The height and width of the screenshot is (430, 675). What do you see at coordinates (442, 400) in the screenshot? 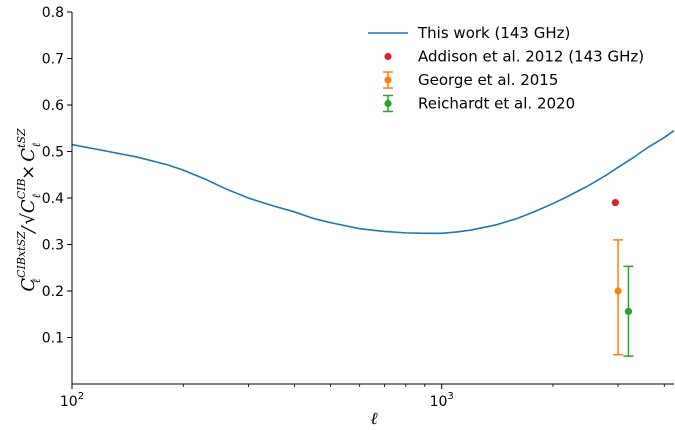
I see `x-tick-label: 10³` at bounding box center [442, 400].